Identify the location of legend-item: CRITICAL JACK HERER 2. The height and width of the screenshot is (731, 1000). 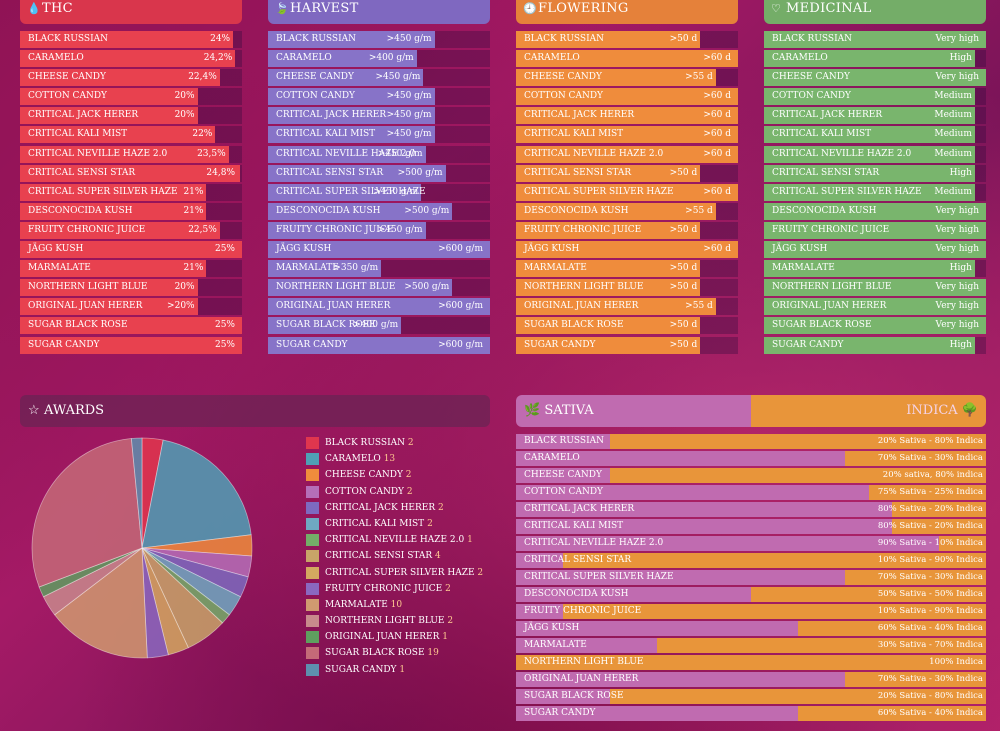
(394, 509).